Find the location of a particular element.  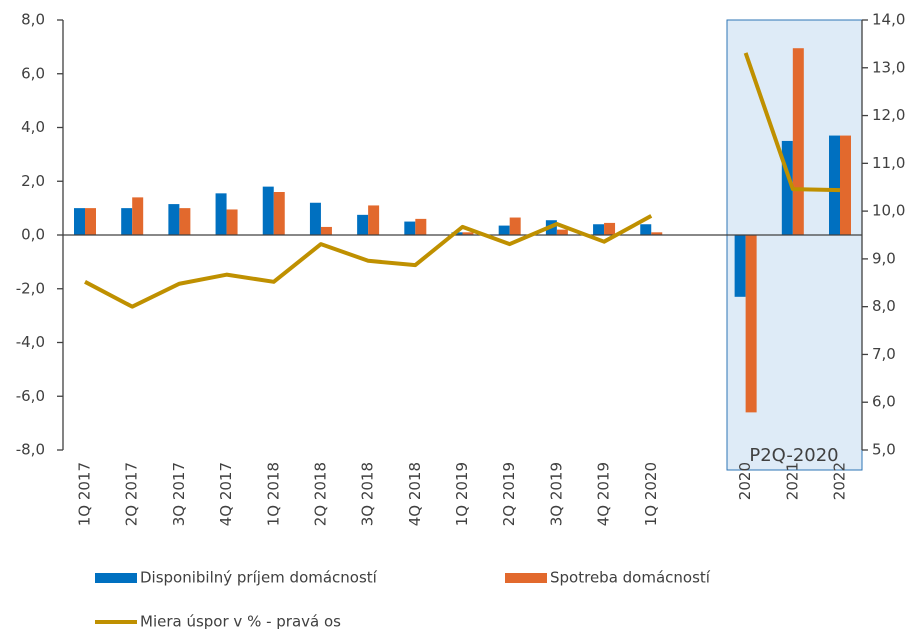

legend-label: Miera úspor v % - pravá os is located at coordinates (240, 621).